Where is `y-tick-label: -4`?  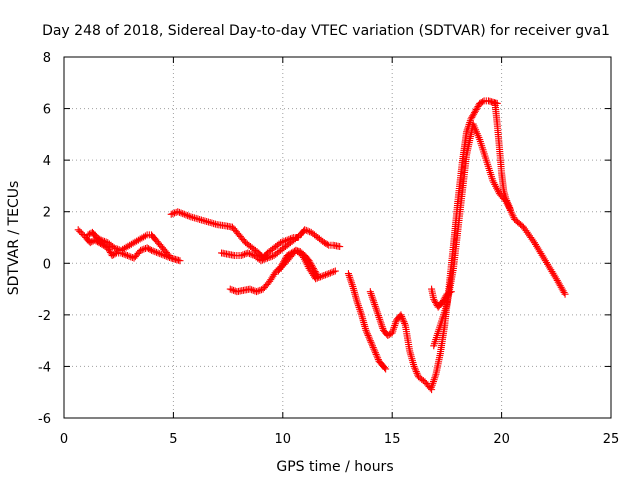
y-tick-label: -4 is located at coordinates (44, 367).